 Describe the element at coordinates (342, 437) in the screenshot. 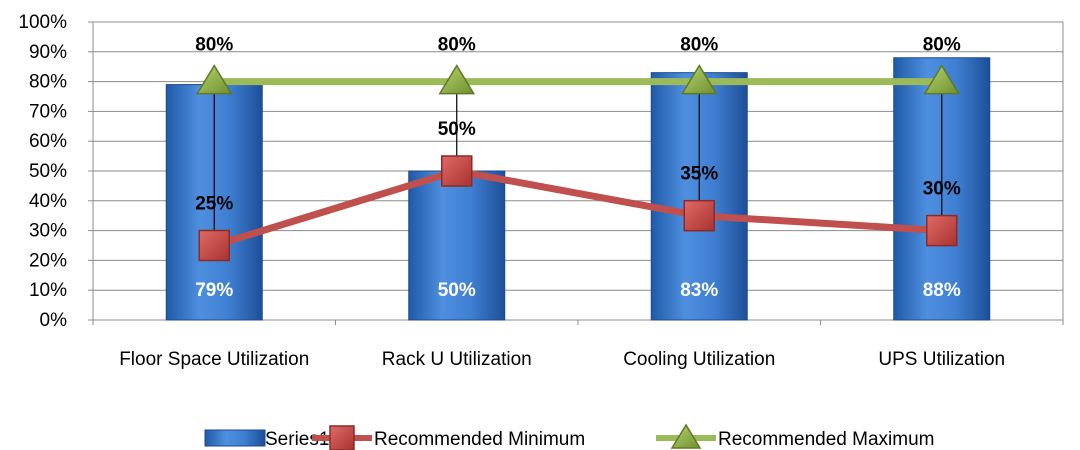

I see `legend-marker-minimum` at that location.